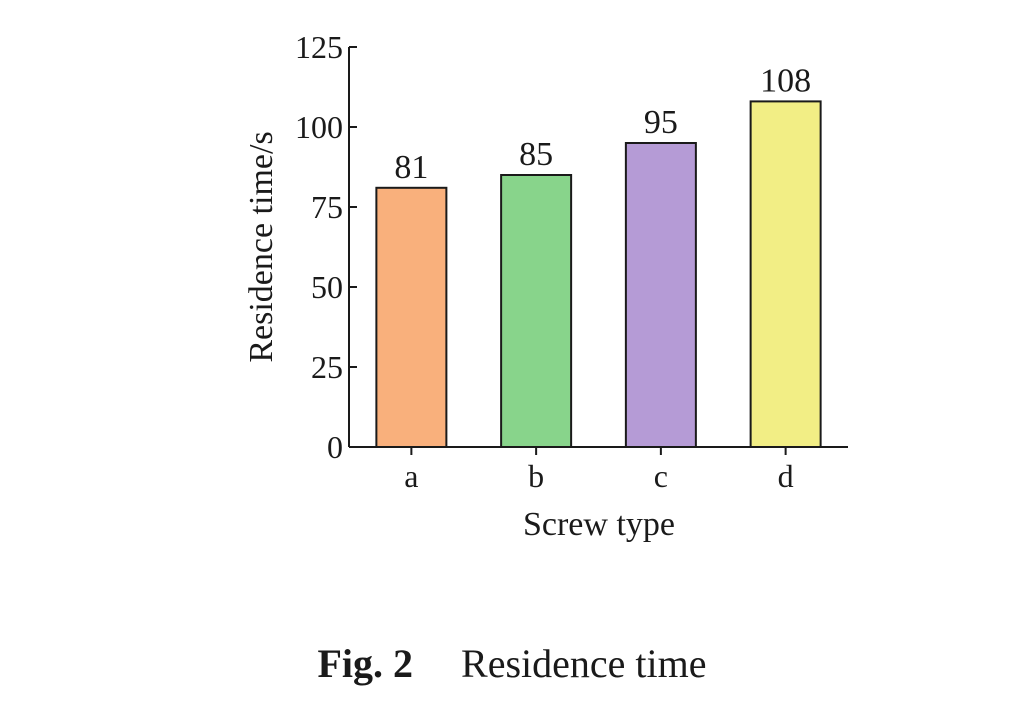 This screenshot has width=1024, height=715. What do you see at coordinates (335, 447) in the screenshot?
I see `y-tick-label-0: 0` at bounding box center [335, 447].